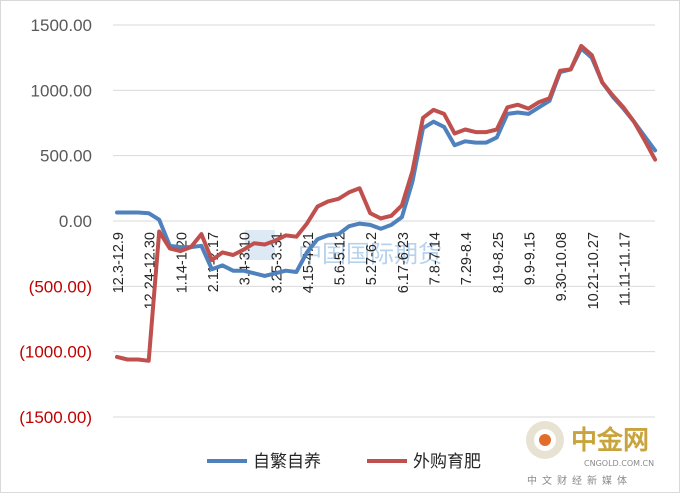 This screenshot has height=493, width=680. I want to click on x-tick-label: 12.3-12.9, so click(119, 262).